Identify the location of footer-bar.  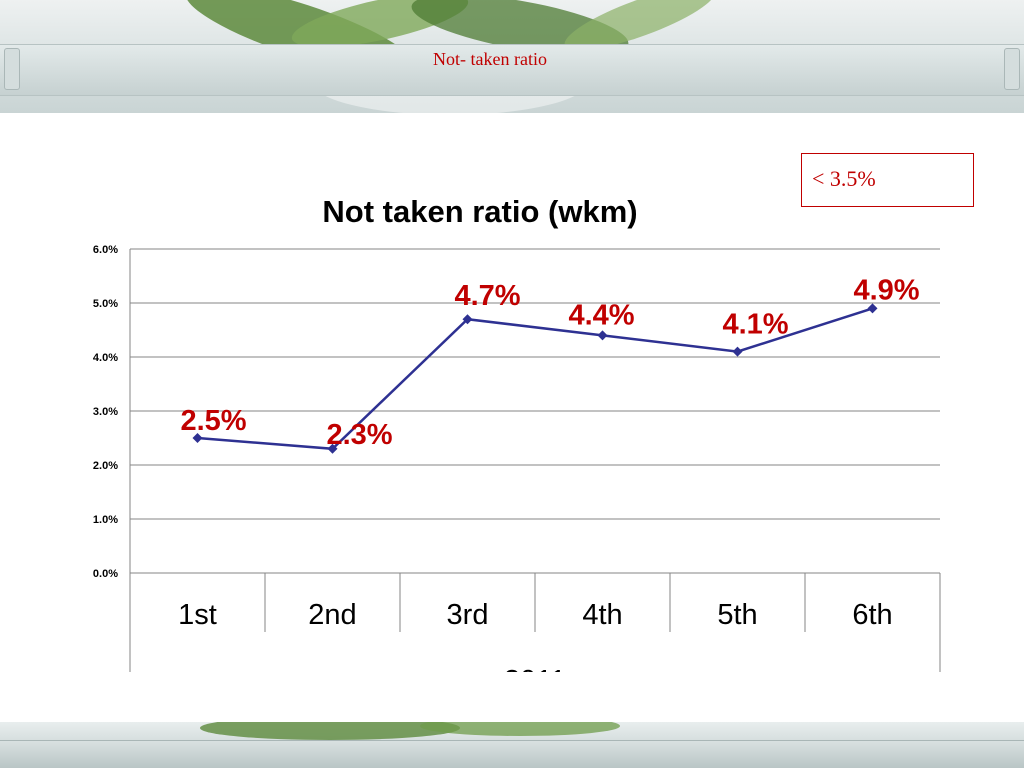
(512, 754).